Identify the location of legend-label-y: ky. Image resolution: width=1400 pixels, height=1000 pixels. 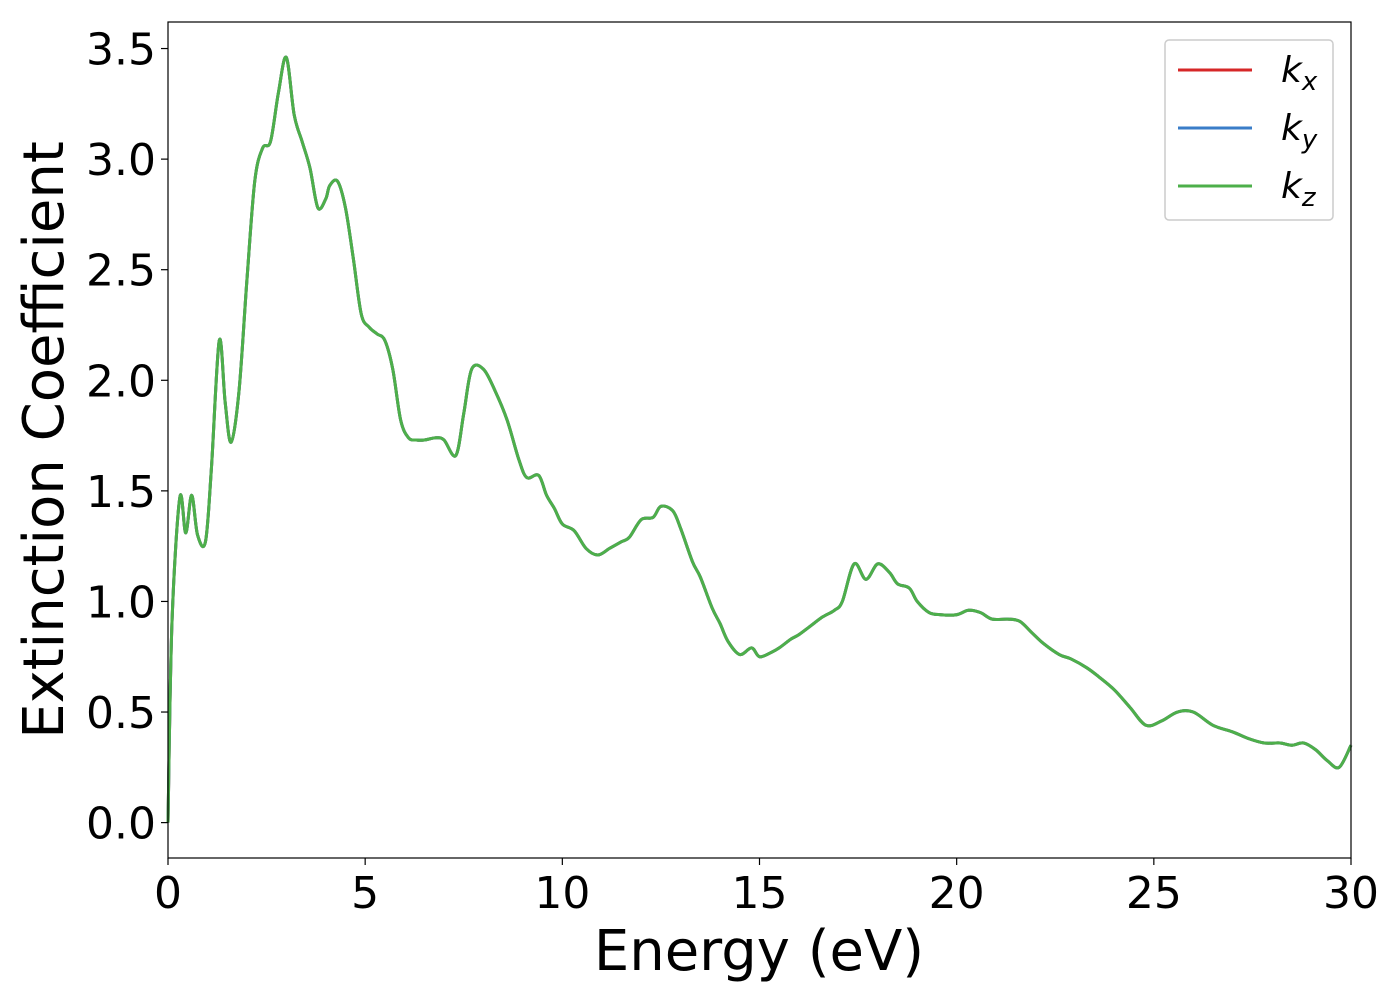
(1299, 131).